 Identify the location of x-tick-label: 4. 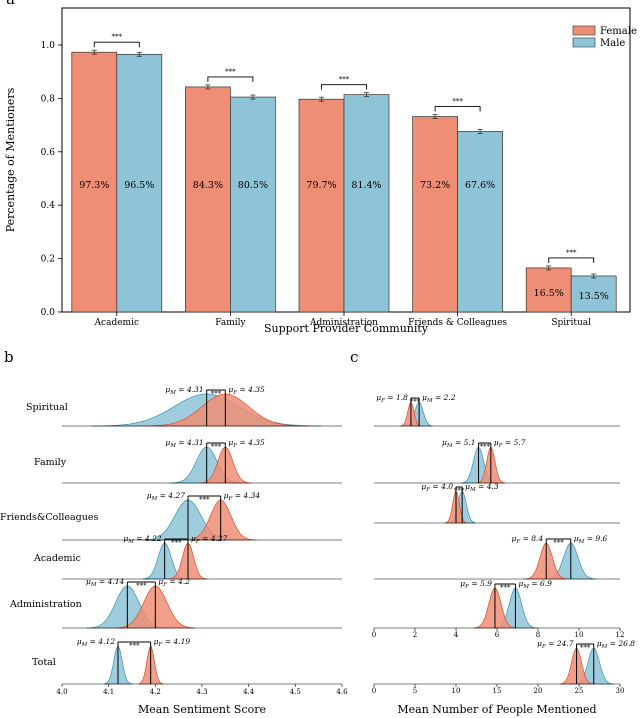
(456, 635).